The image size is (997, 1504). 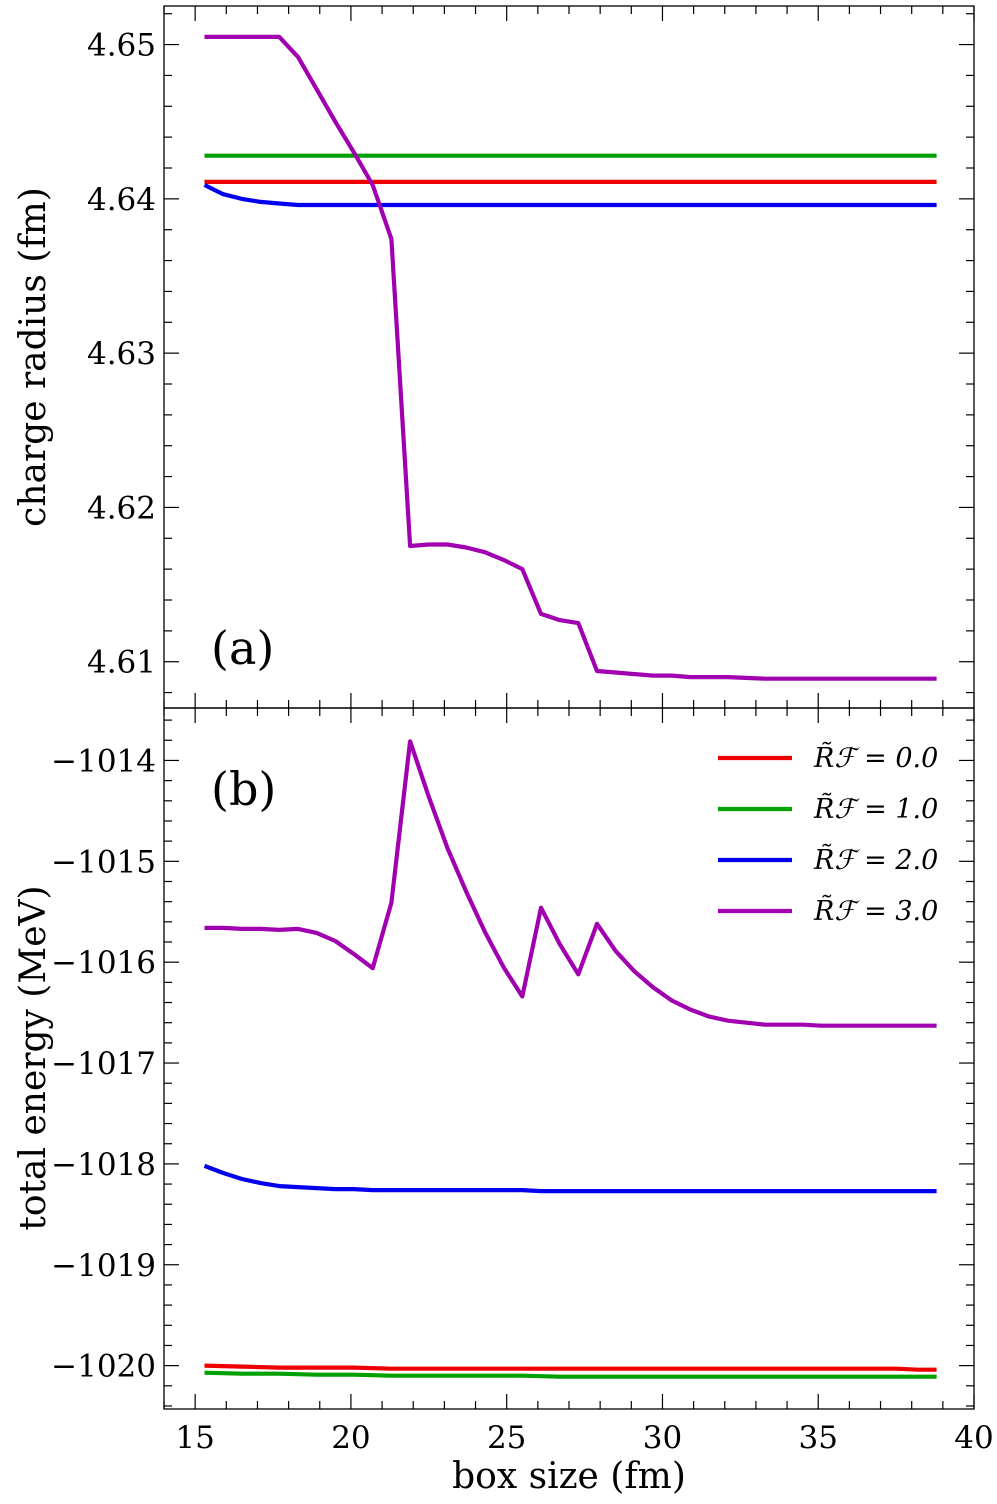 What do you see at coordinates (818, 1438) in the screenshot?
I see `x-tick-label: 35` at bounding box center [818, 1438].